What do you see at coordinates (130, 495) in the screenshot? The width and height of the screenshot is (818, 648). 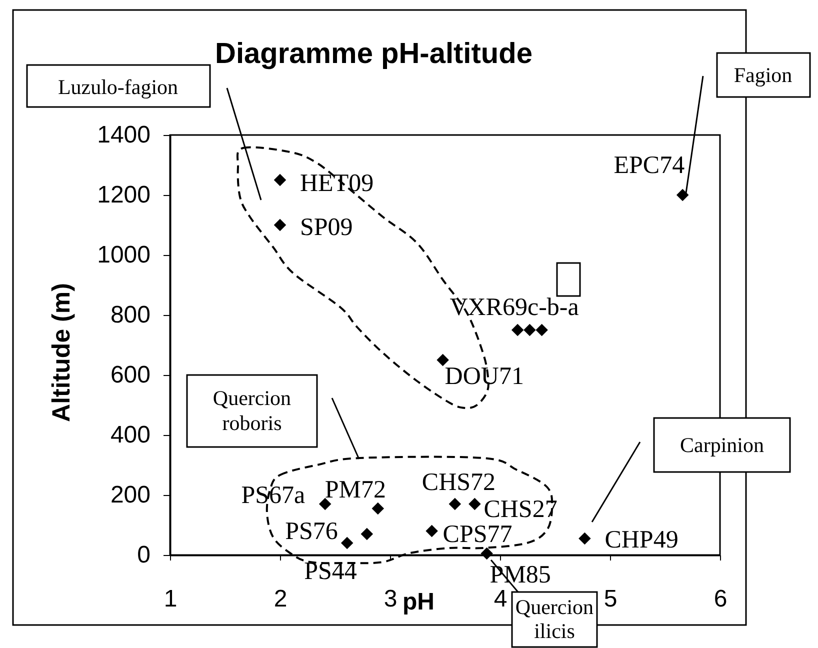 I see `y-tick-label: 200` at bounding box center [130, 495].